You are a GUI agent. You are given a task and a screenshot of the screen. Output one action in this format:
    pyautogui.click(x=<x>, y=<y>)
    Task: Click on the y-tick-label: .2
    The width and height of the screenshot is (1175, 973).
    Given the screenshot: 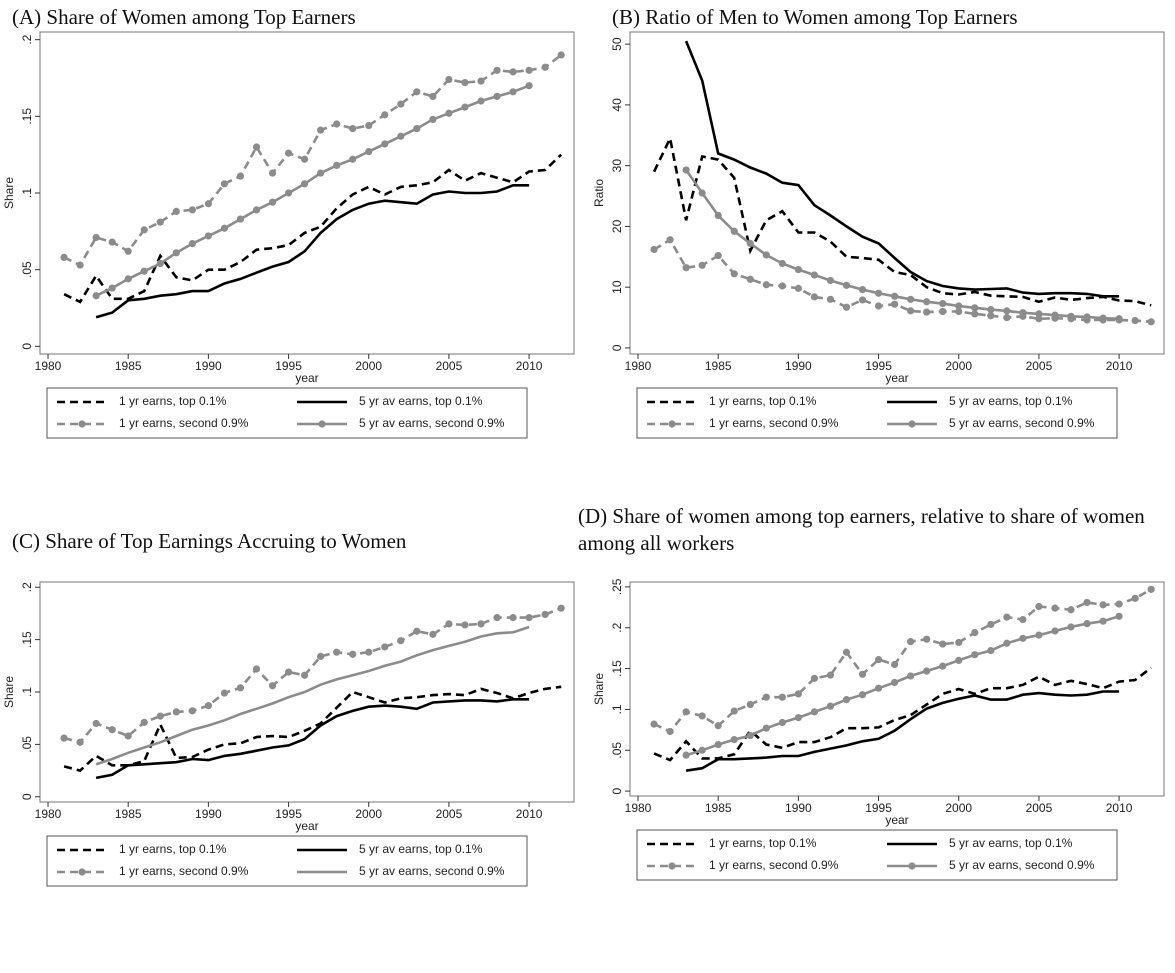 What is the action you would take?
    pyautogui.click(x=27, y=587)
    